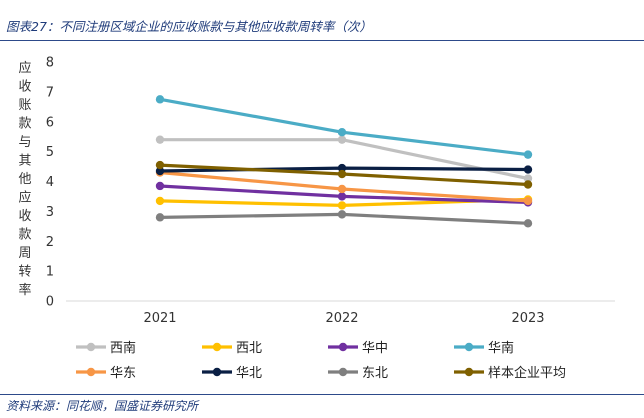  What do you see at coordinates (50, 152) in the screenshot?
I see `y-tick-label: 5` at bounding box center [50, 152].